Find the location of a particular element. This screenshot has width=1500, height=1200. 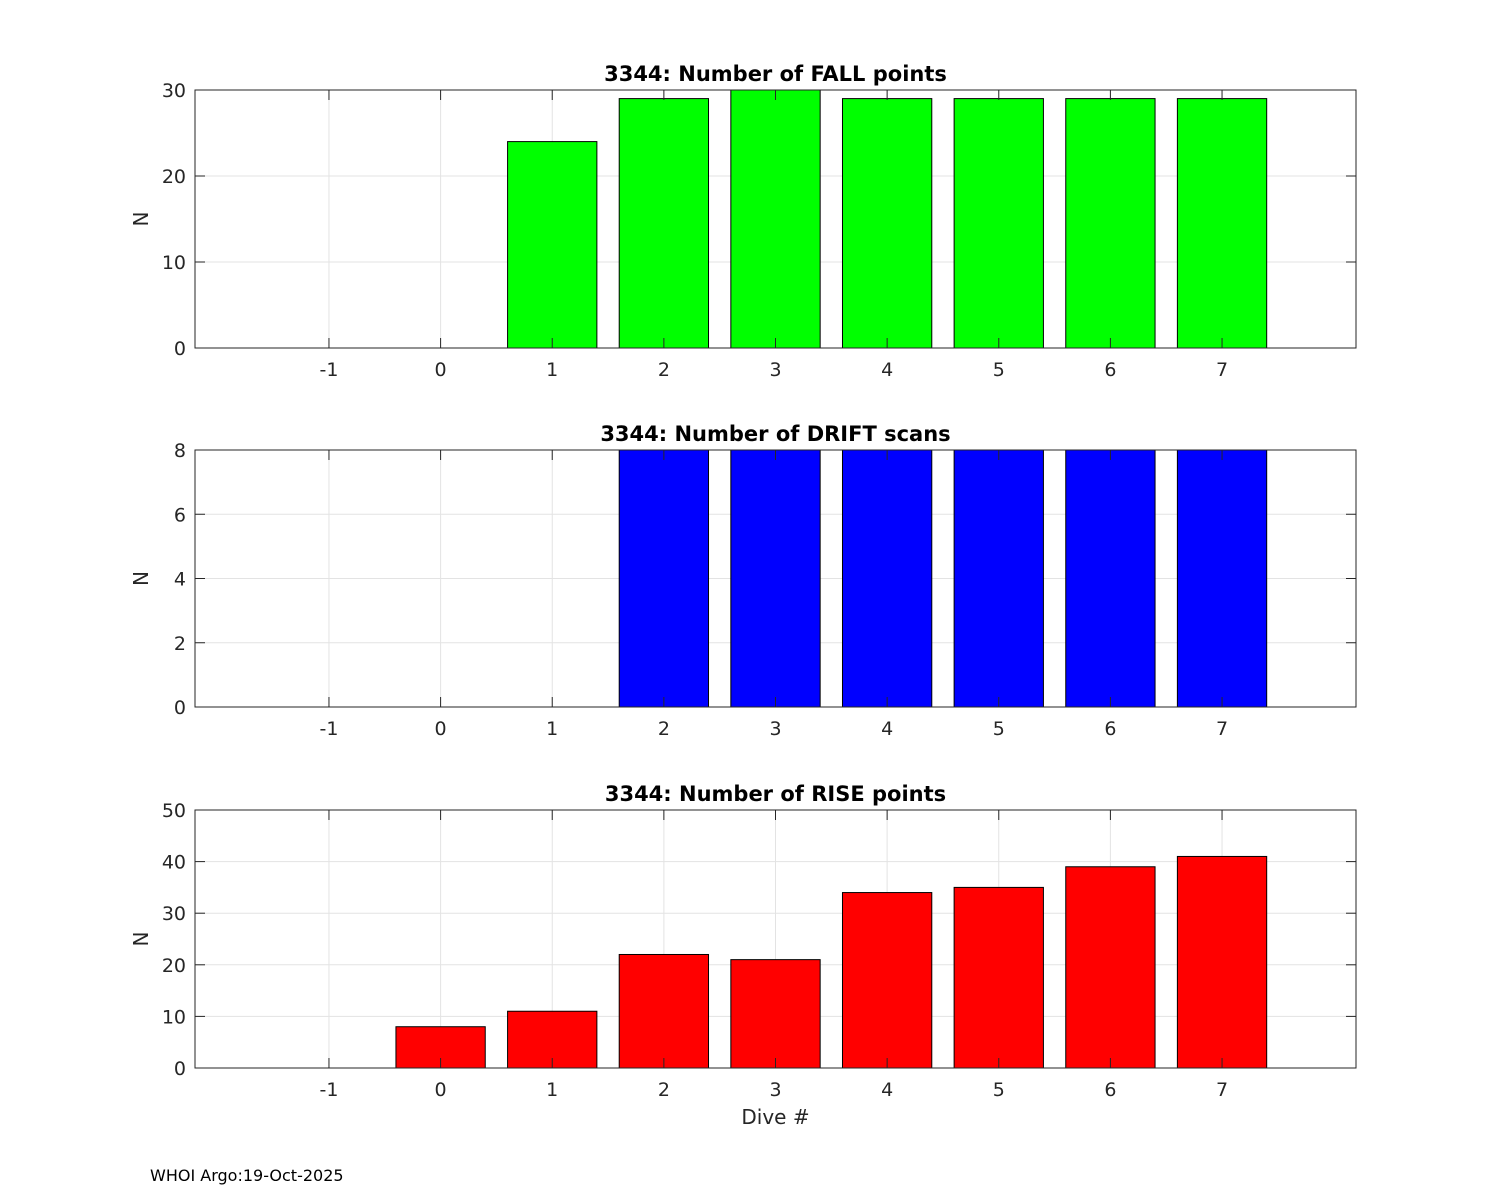

chart-title: 3344: Number of DRIFT scans is located at coordinates (775, 434).